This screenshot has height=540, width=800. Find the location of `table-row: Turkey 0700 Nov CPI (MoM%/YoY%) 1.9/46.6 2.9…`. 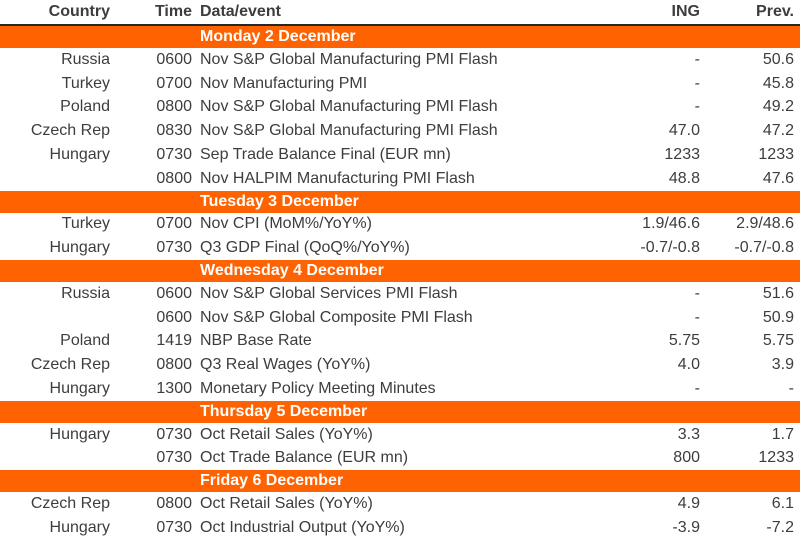

table-row: Turkey 0700 Nov CPI (MoM%/YoY%) 1.9/46.6 2.9… is located at coordinates (400, 225).